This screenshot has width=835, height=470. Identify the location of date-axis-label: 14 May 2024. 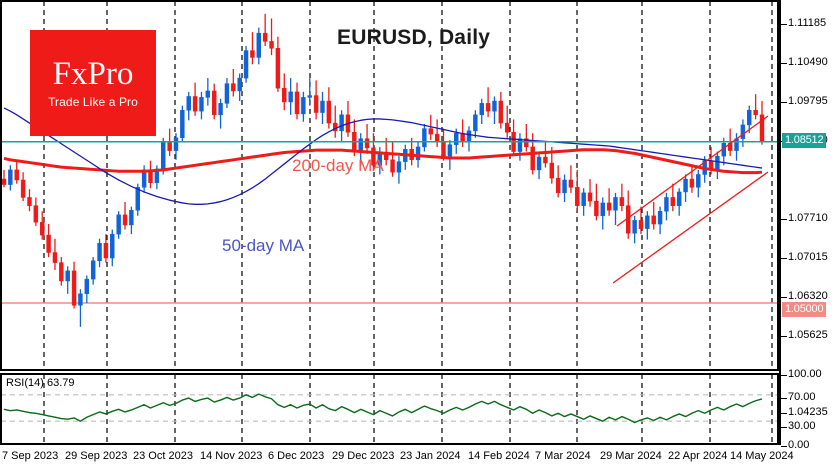
(762, 456).